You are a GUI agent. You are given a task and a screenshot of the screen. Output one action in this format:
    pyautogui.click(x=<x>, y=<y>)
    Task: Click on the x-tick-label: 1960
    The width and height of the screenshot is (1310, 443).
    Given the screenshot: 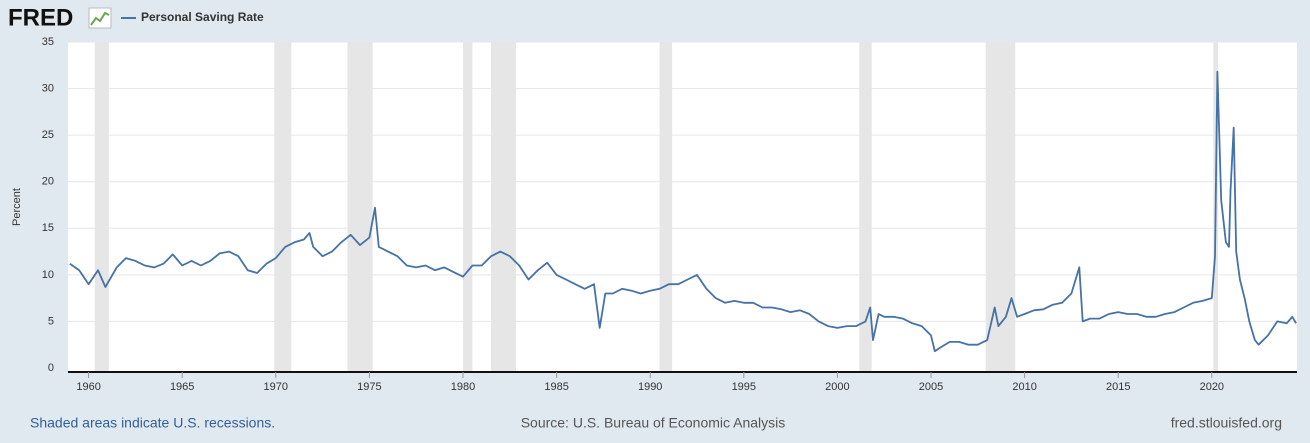 What is the action you would take?
    pyautogui.click(x=88, y=387)
    